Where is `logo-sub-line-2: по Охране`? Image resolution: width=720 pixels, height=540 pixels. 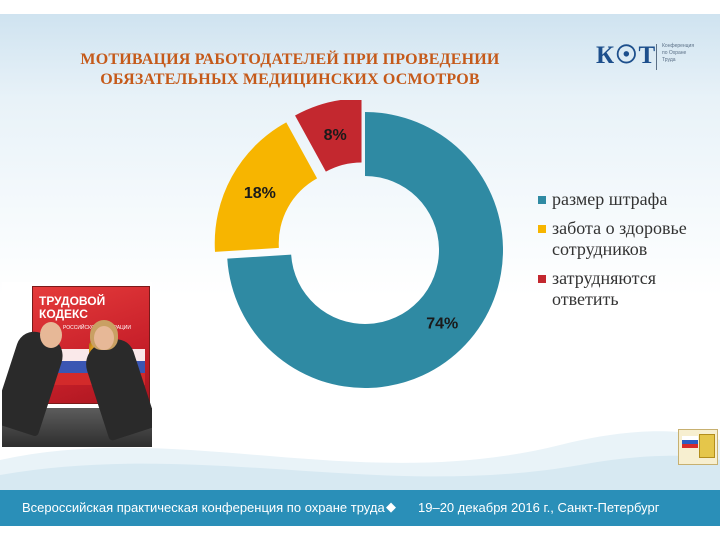
logo-sub-line-2: по Охране is located at coordinates (674, 53).